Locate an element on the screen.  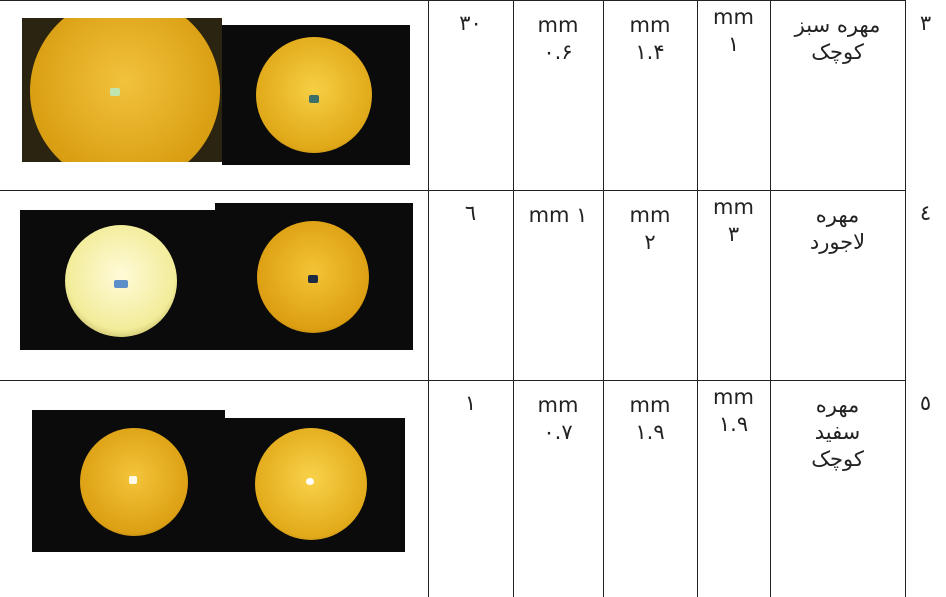
cell-text: ٦ is located at coordinates (470, 213).